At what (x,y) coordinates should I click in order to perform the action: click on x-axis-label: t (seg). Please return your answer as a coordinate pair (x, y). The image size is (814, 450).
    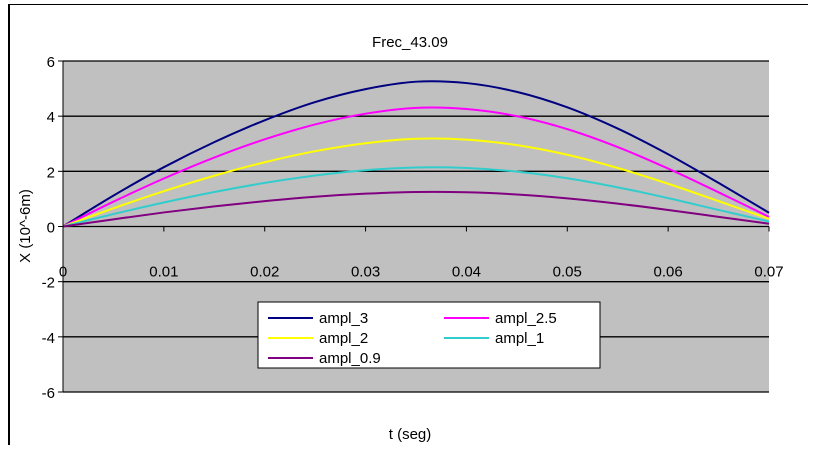
    Looking at the image, I should click on (410, 434).